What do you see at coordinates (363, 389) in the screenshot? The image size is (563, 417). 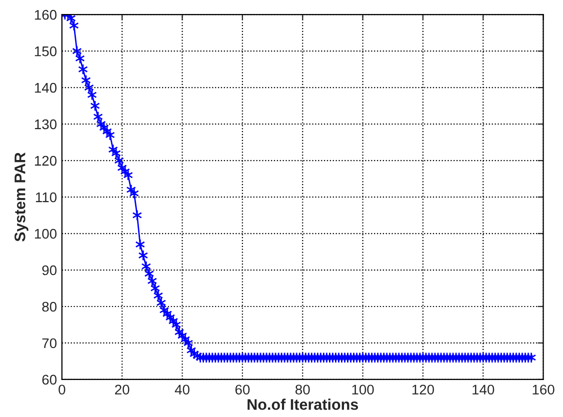 I see `x-tick-label: 100` at bounding box center [363, 389].